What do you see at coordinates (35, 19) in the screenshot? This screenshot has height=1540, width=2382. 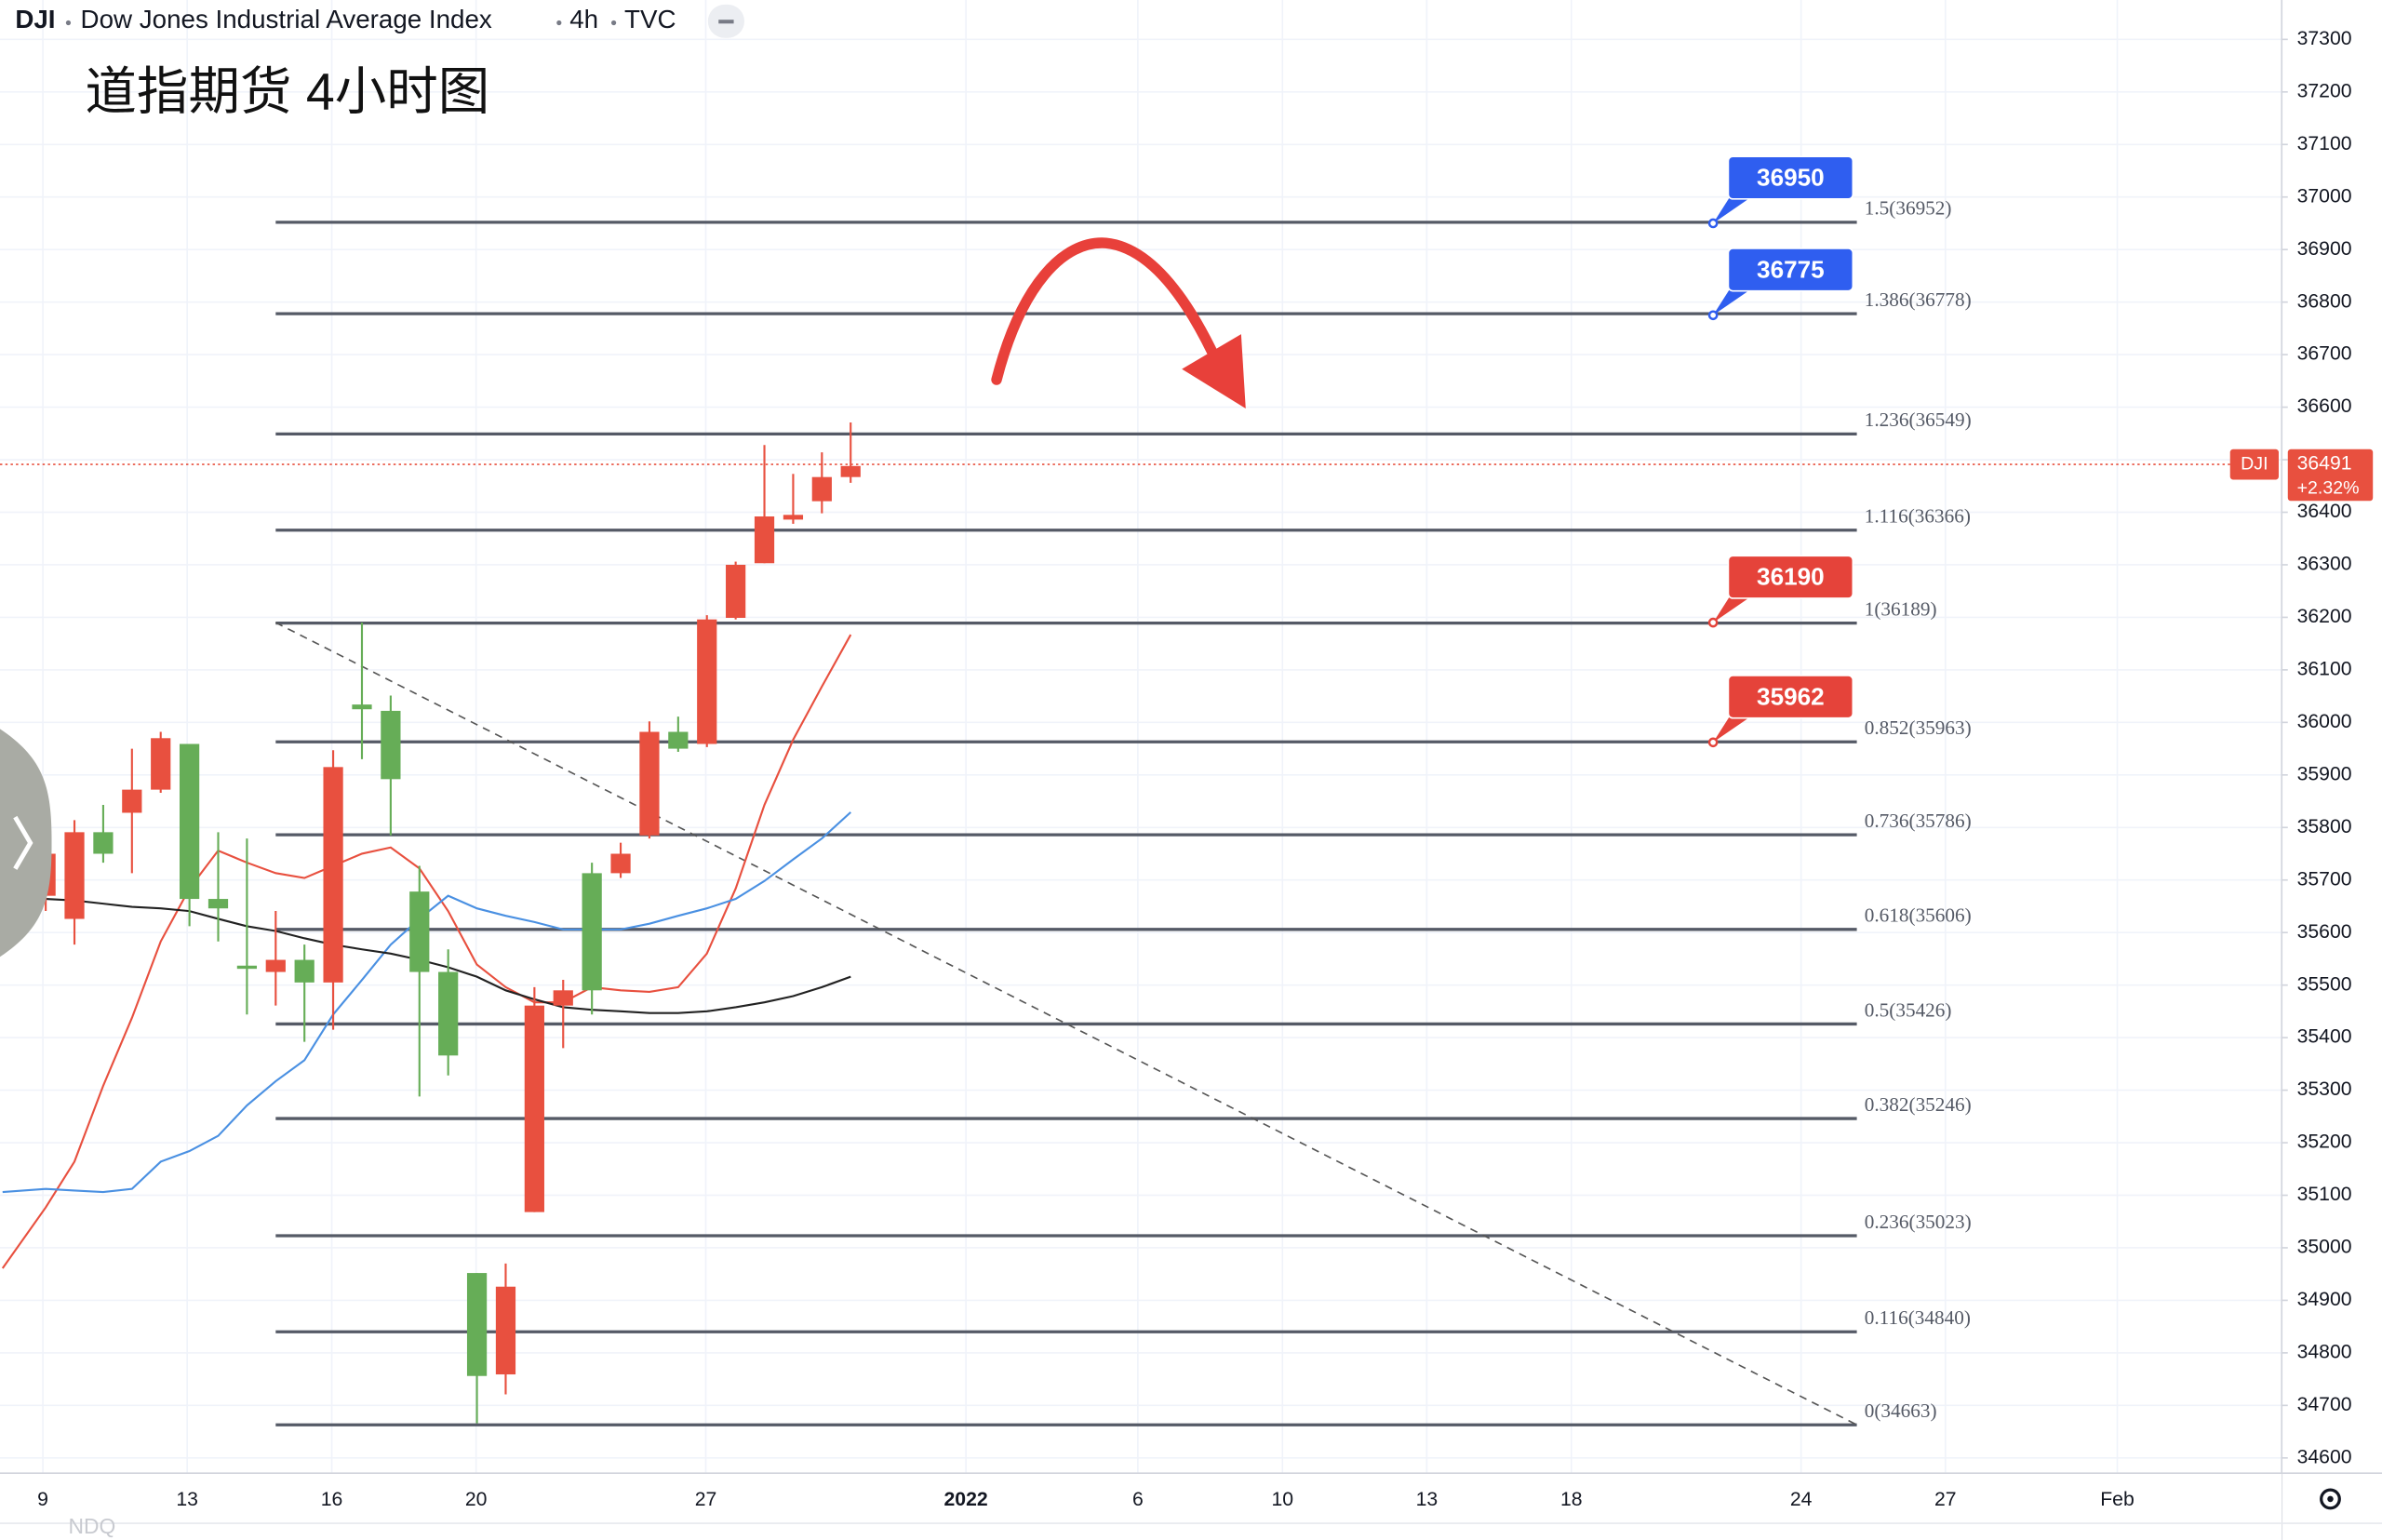 I see `symbol: DJI` at bounding box center [35, 19].